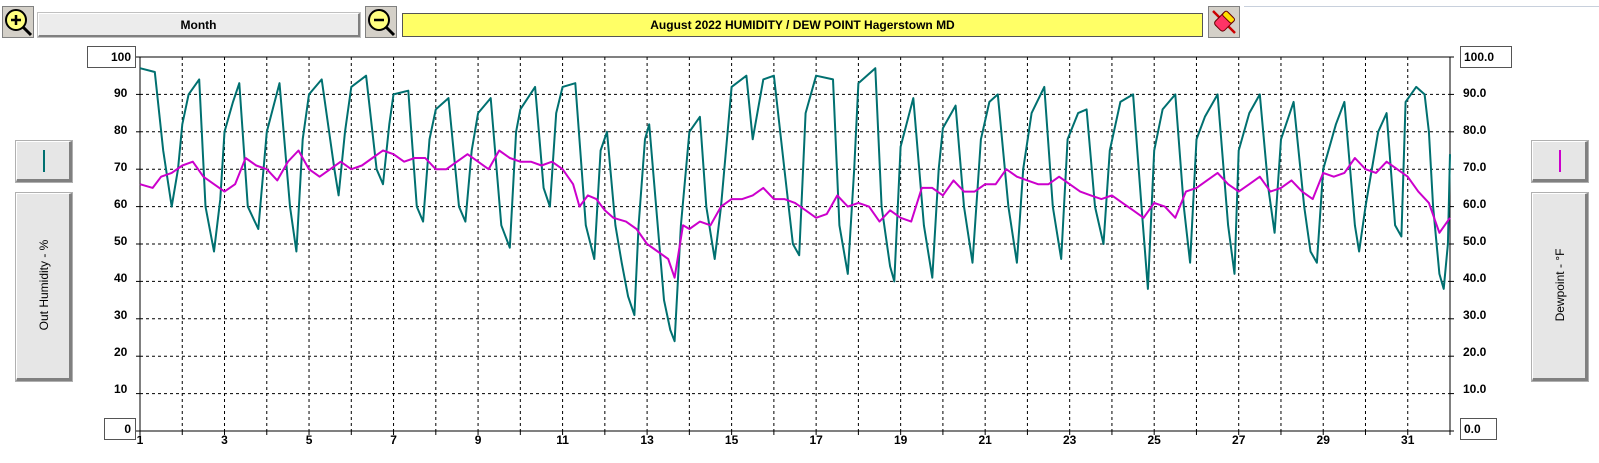 This screenshot has width=1599, height=463. I want to click on left-tick-label: 20, so click(121, 352).